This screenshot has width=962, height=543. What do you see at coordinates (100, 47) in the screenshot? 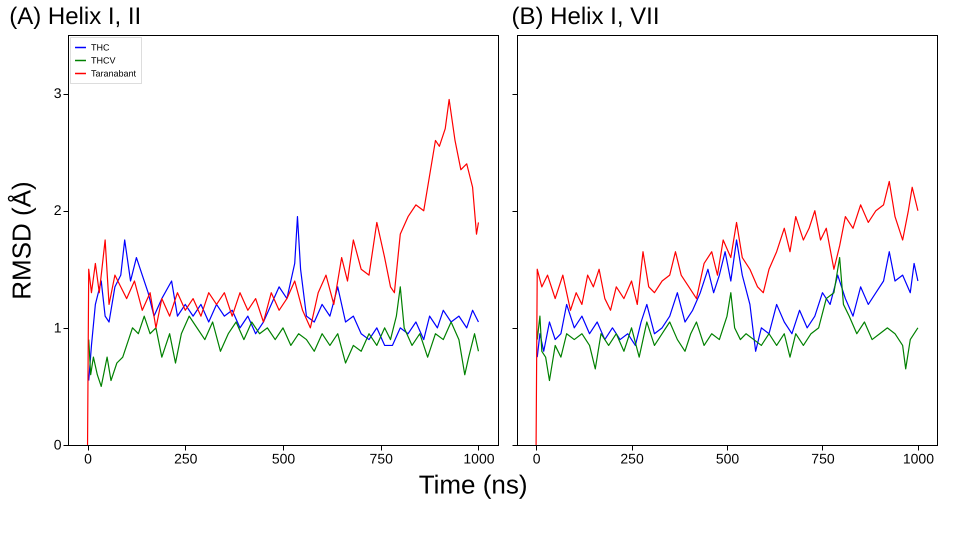
I see `legend-label: THC` at bounding box center [100, 47].